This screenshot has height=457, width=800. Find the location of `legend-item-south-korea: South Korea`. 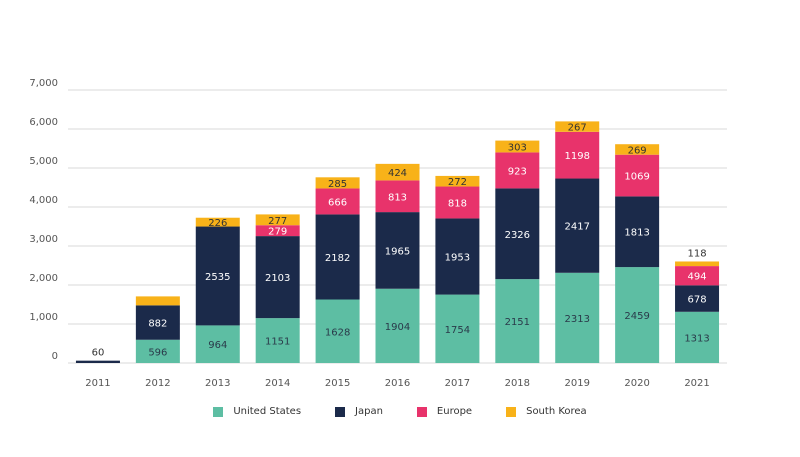

legend-item-south-korea: South Korea is located at coordinates (546, 411).